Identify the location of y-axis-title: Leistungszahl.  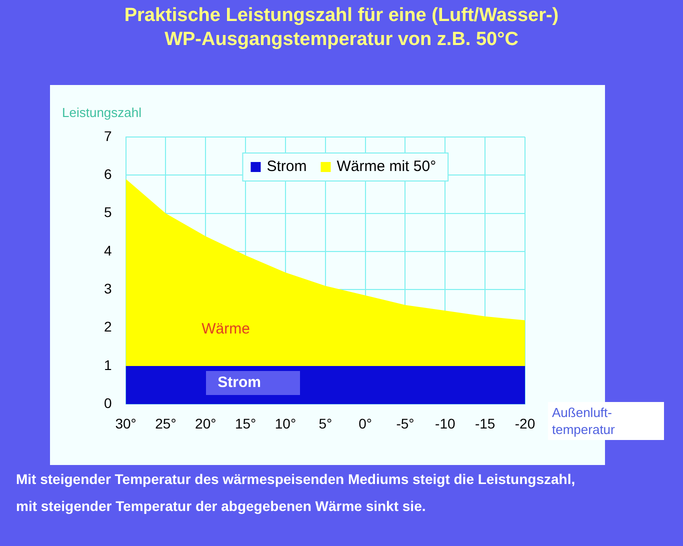
(102, 112).